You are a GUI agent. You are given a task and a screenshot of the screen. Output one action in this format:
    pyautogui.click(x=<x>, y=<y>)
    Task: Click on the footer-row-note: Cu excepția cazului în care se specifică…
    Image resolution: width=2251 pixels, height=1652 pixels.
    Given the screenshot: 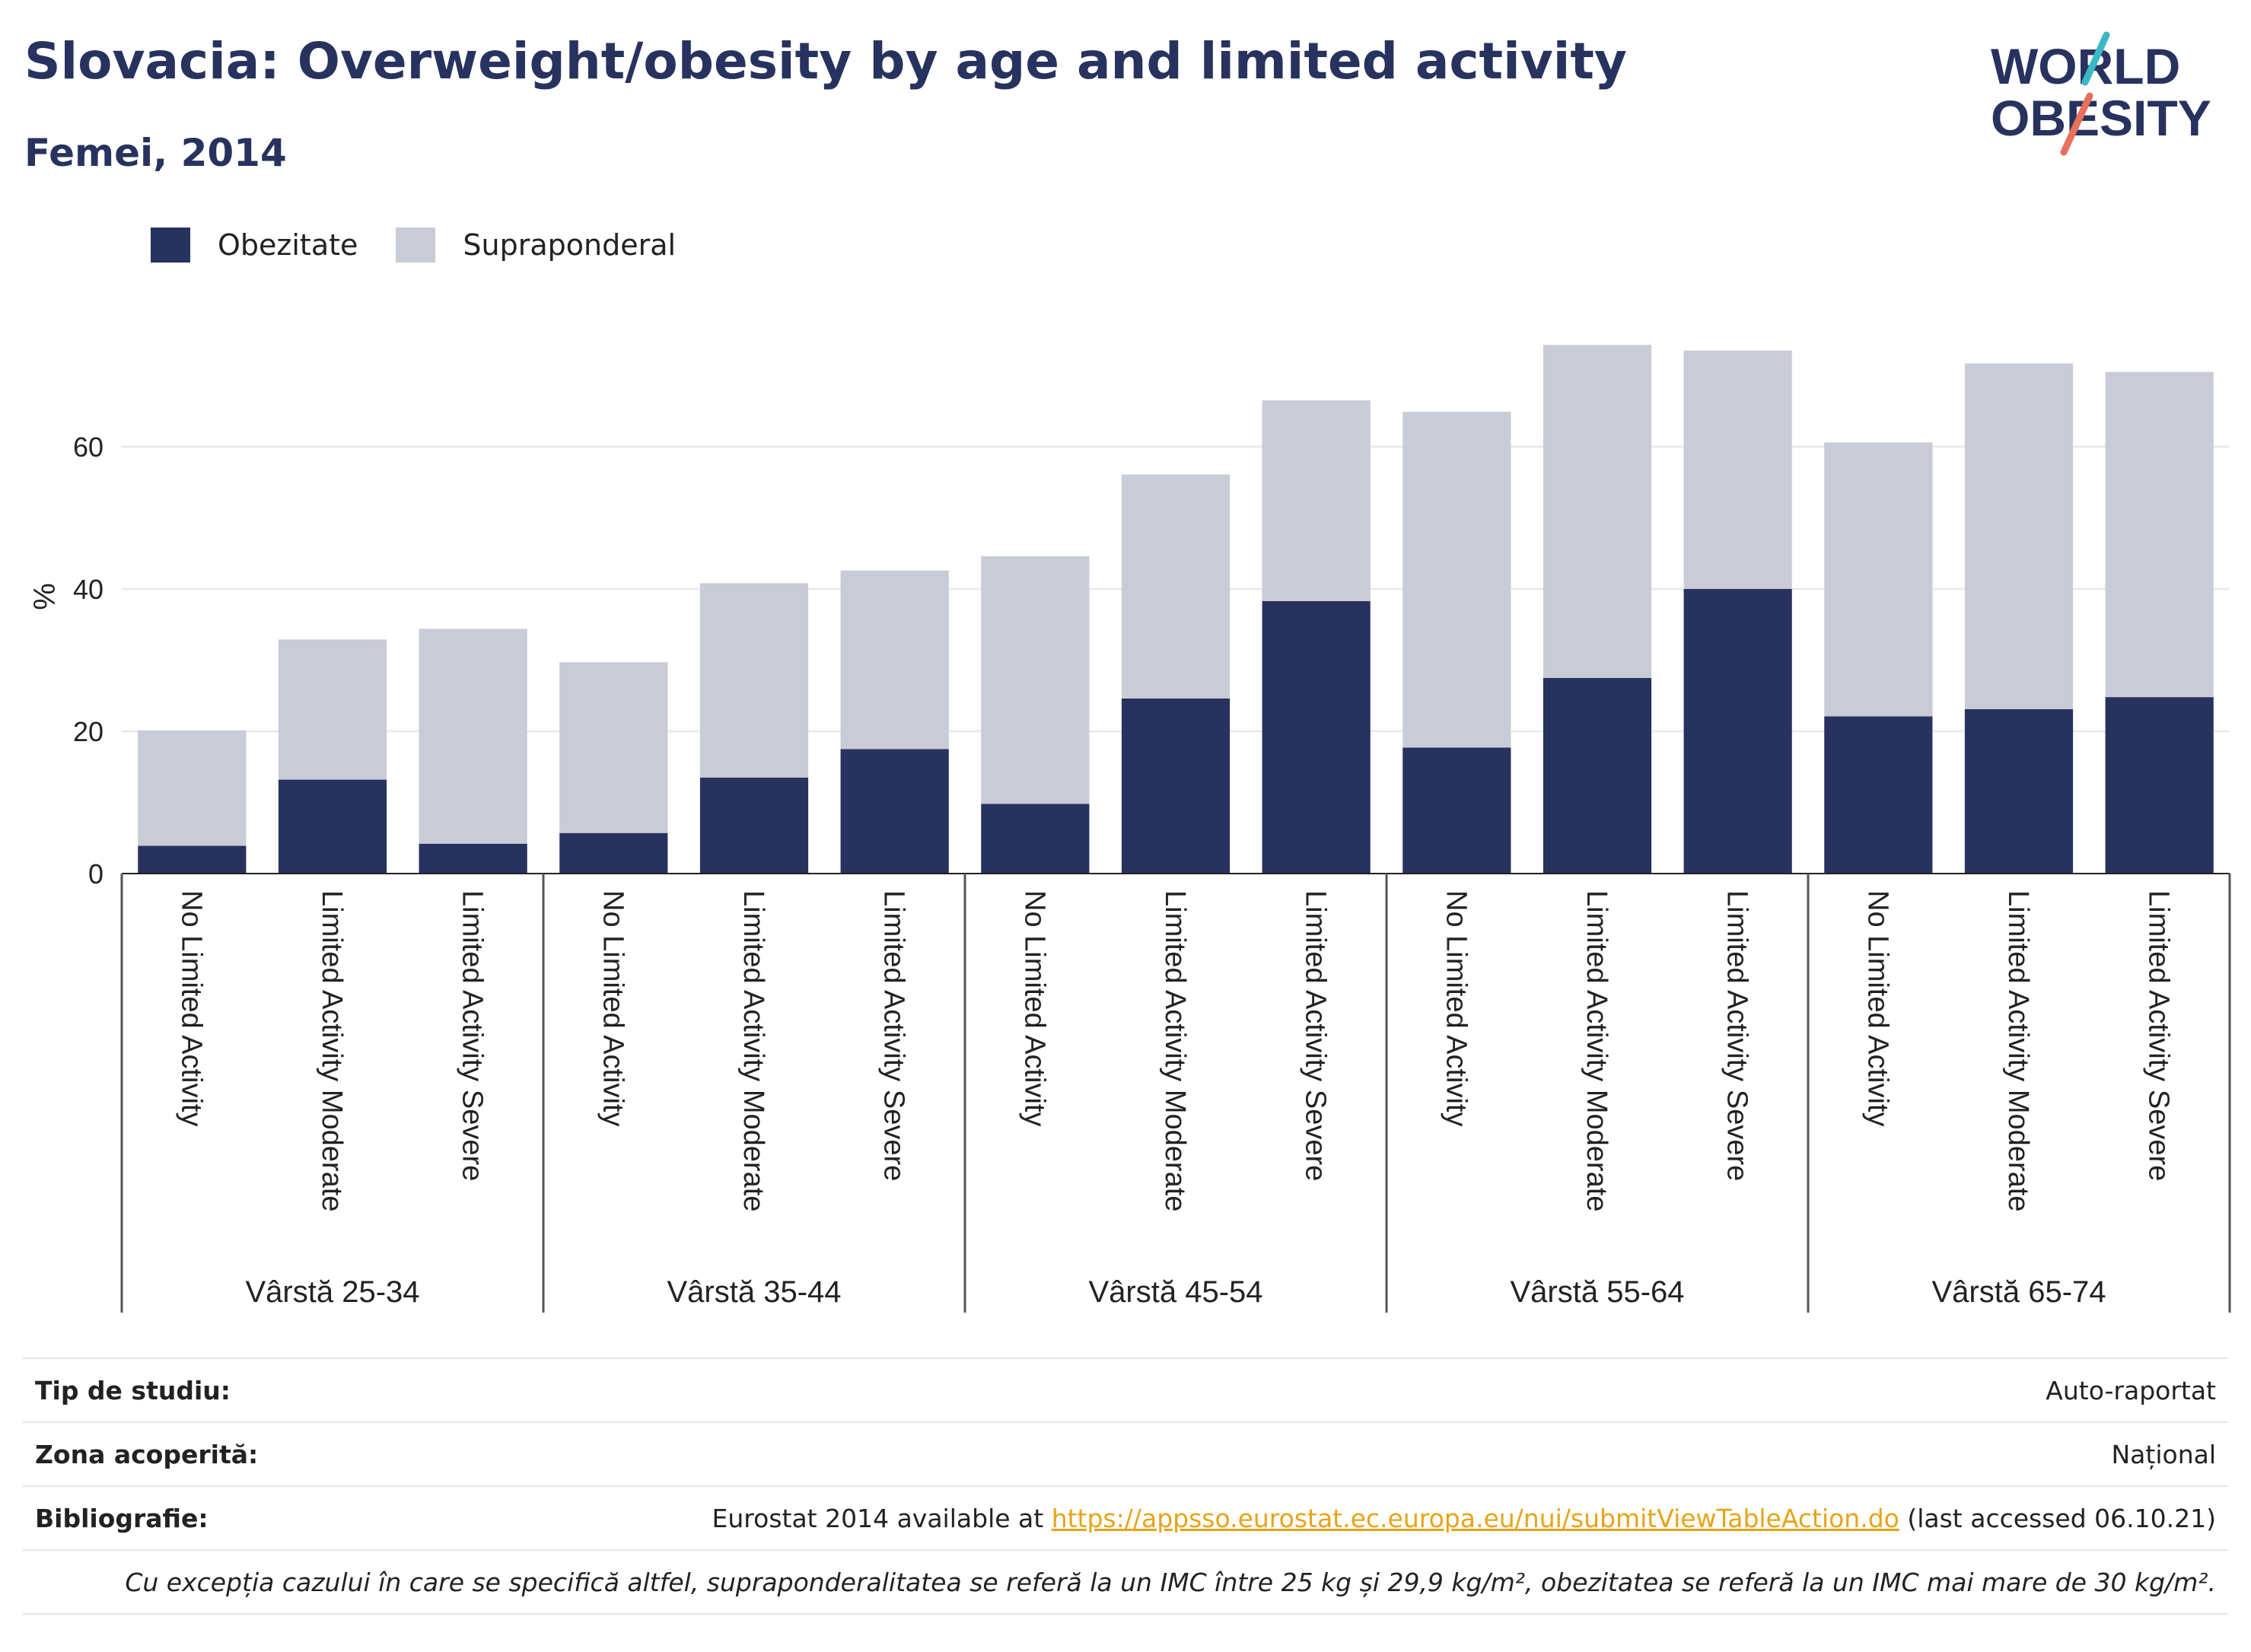 What is the action you would take?
    pyautogui.click(x=1125, y=1582)
    